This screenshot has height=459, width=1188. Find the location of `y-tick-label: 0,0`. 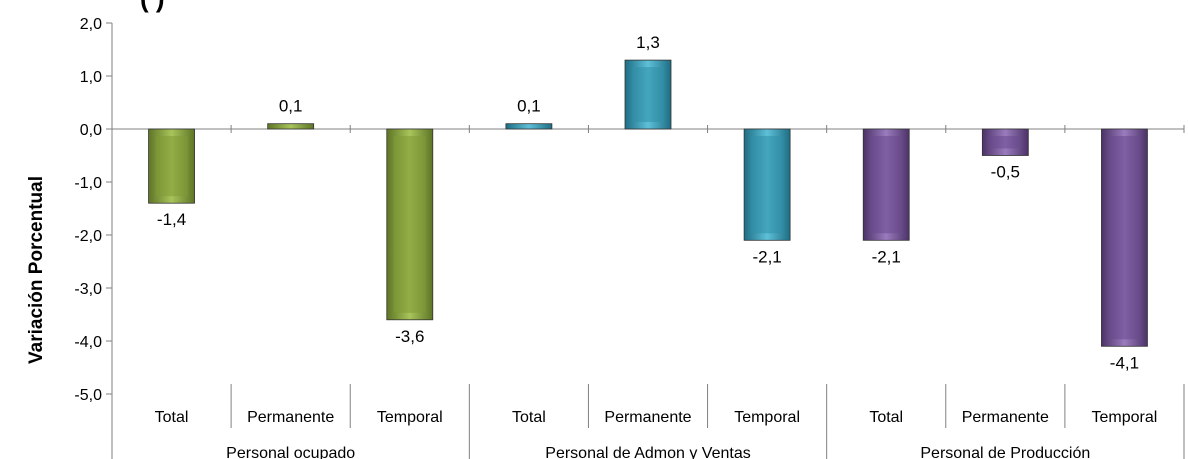

y-tick-label: 0,0 is located at coordinates (91, 130).